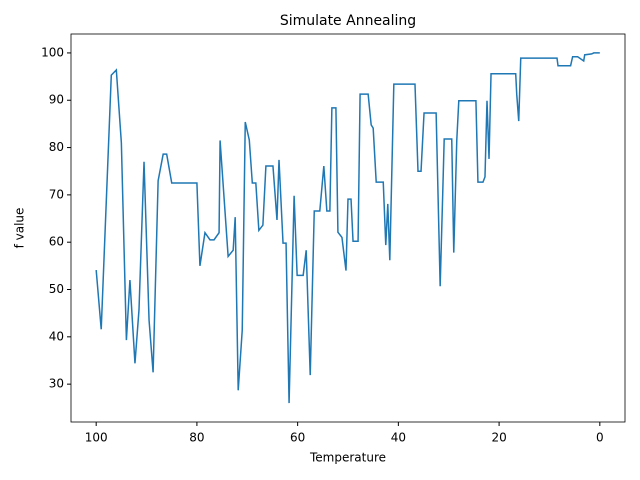  Describe the element at coordinates (20, 228) in the screenshot. I see `y-axis-label: f value` at that location.